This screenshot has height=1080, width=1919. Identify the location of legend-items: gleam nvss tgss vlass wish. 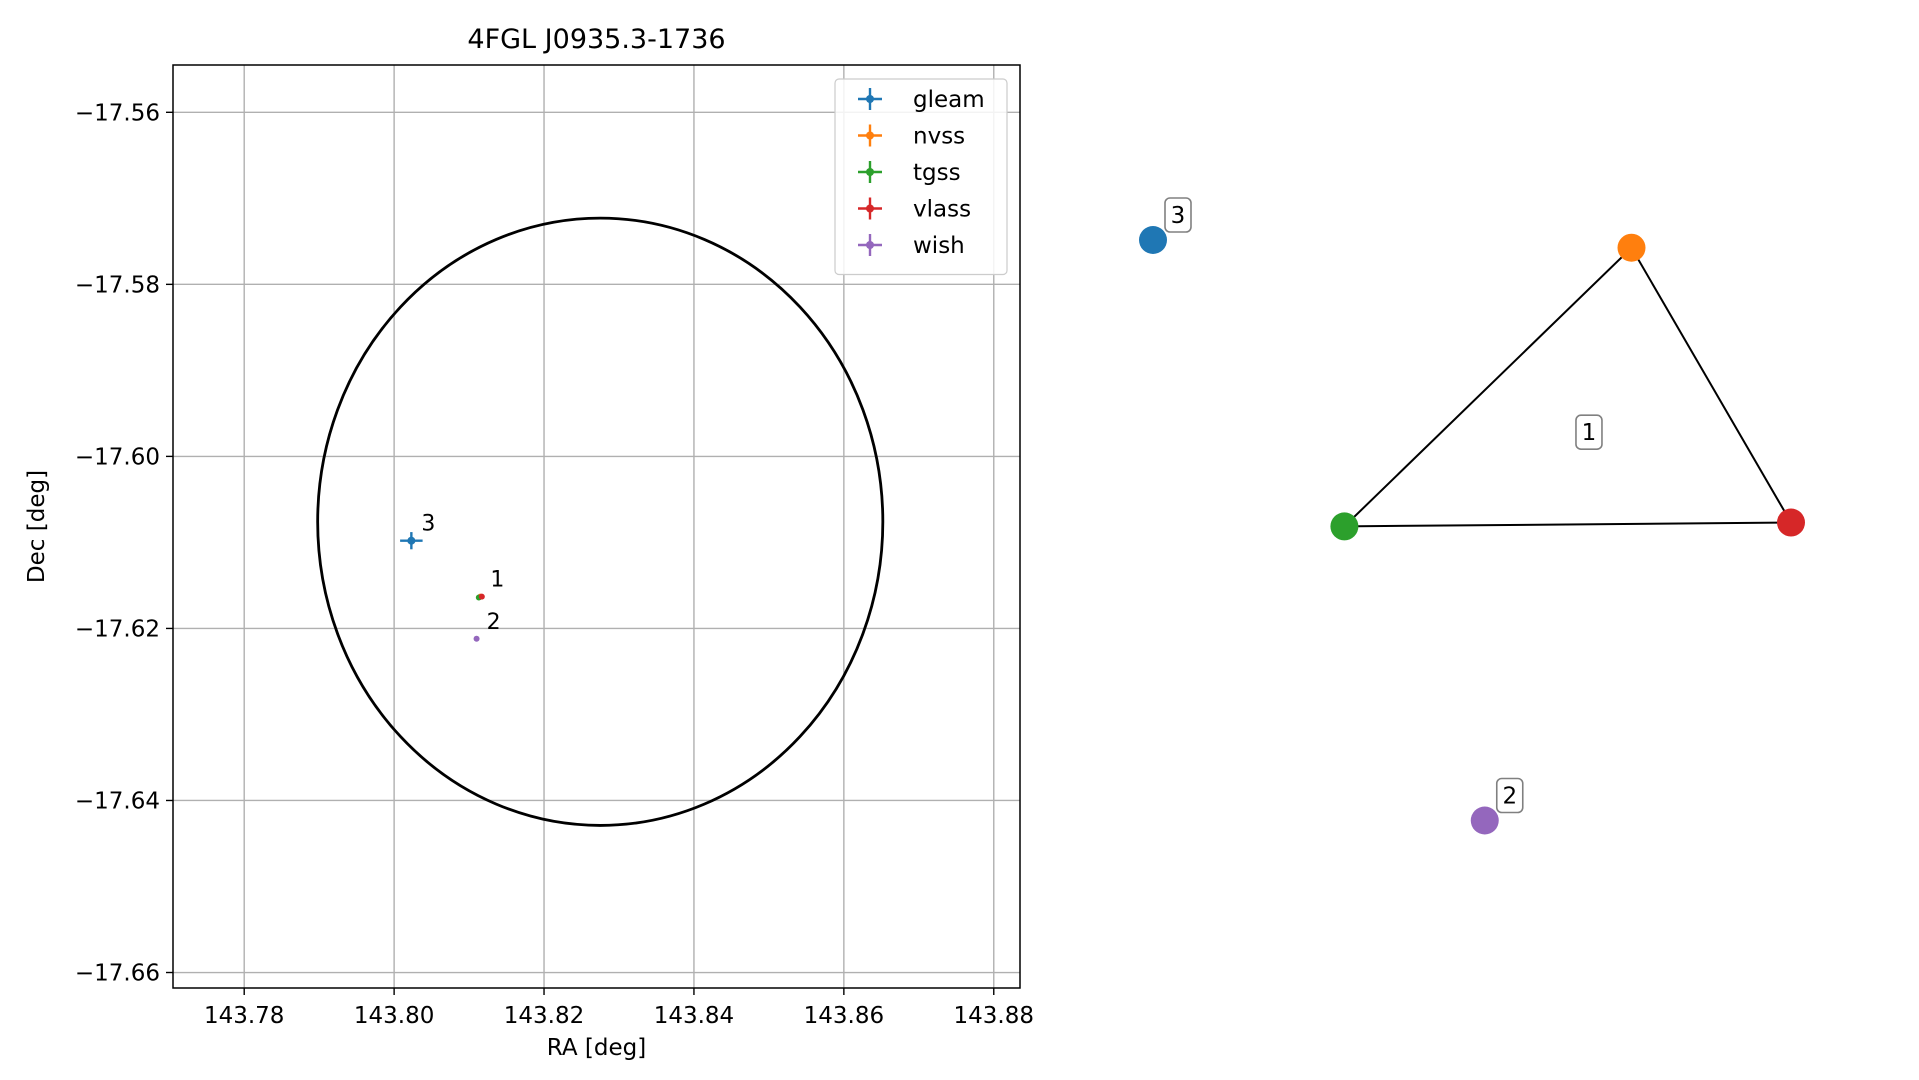
(921, 173).